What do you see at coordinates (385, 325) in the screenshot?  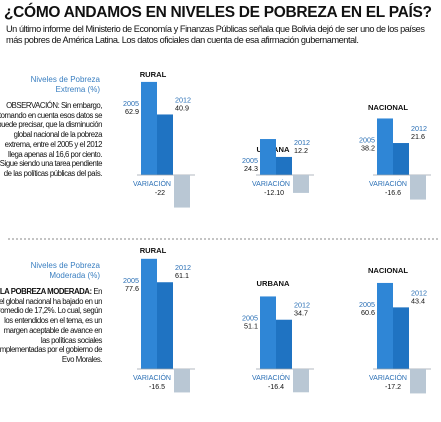 I see `bar-2005-g1-c2` at bounding box center [385, 325].